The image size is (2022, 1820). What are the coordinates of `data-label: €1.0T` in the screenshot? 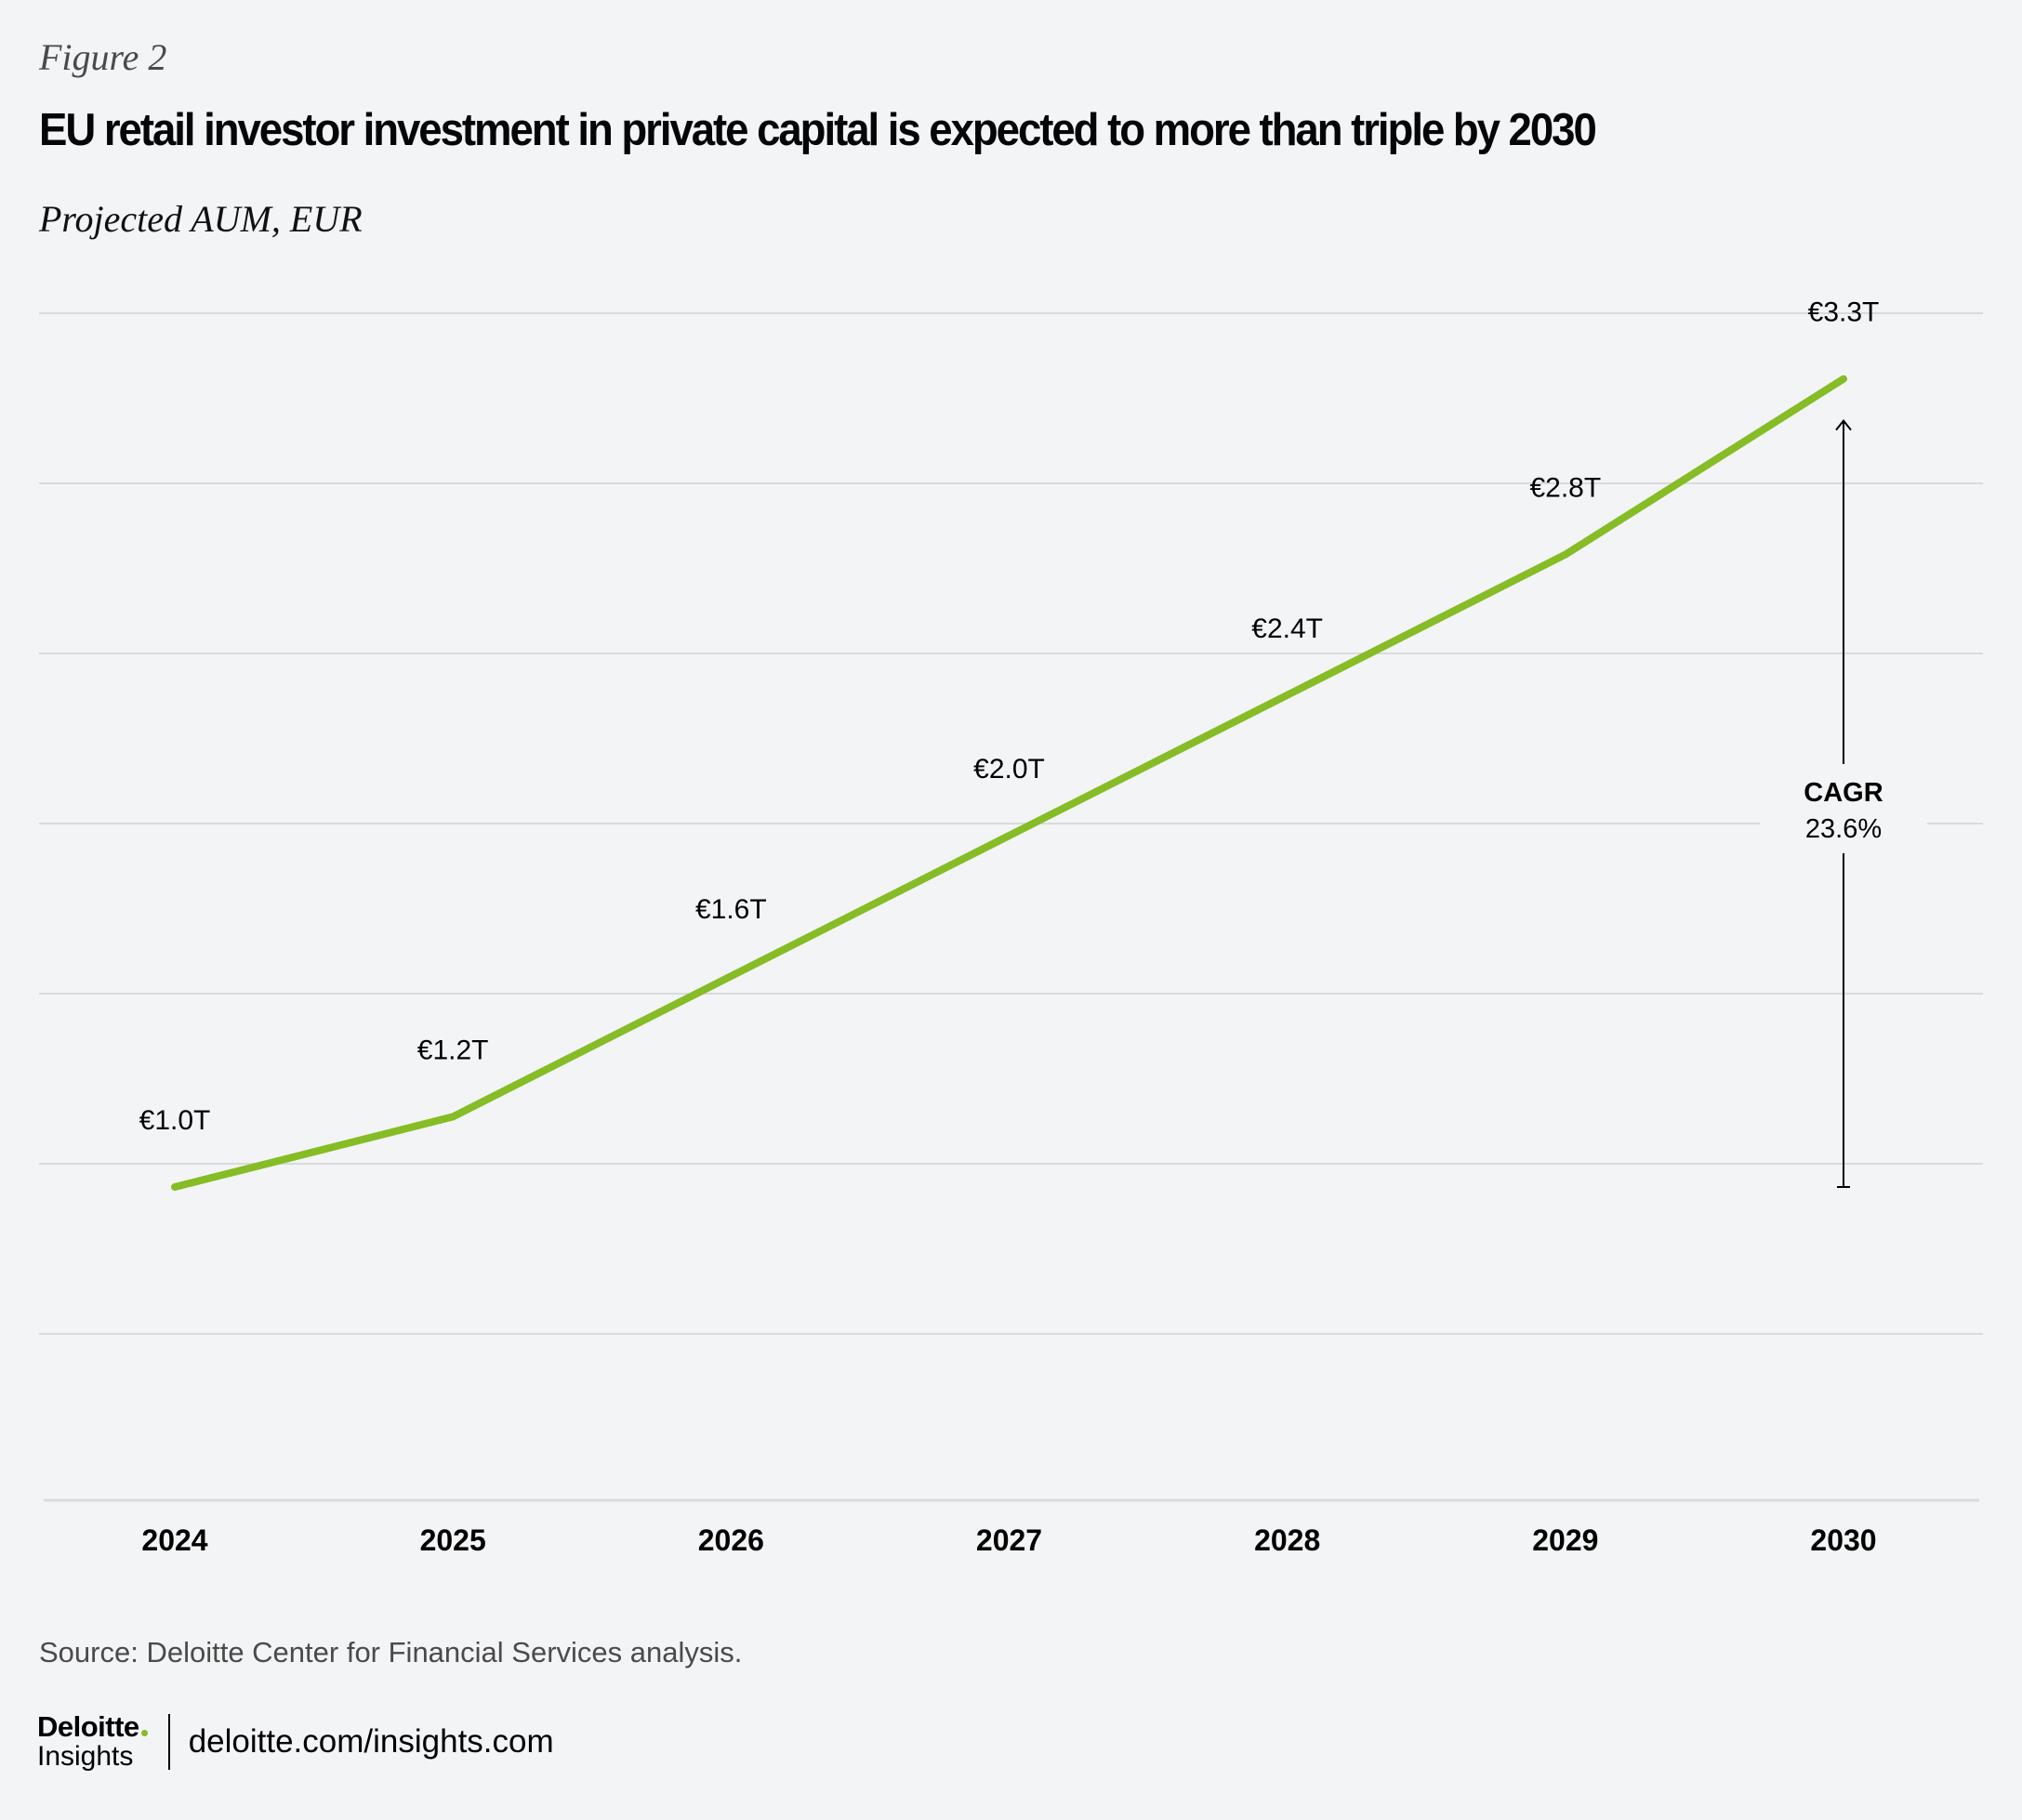 It's located at (175, 1120).